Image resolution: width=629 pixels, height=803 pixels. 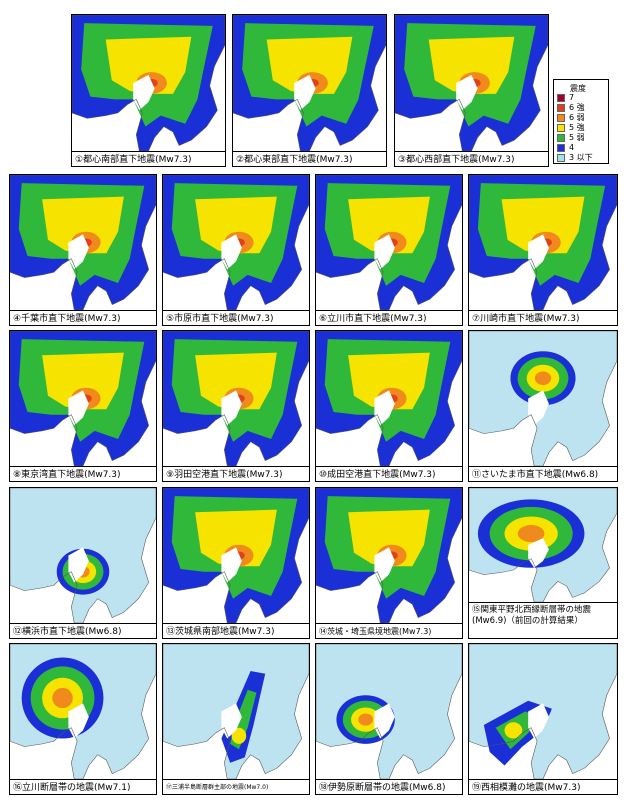 I want to click on panel-caption: ⑭茨城・埼玉県境地震(Mw7.3), so click(x=389, y=630).